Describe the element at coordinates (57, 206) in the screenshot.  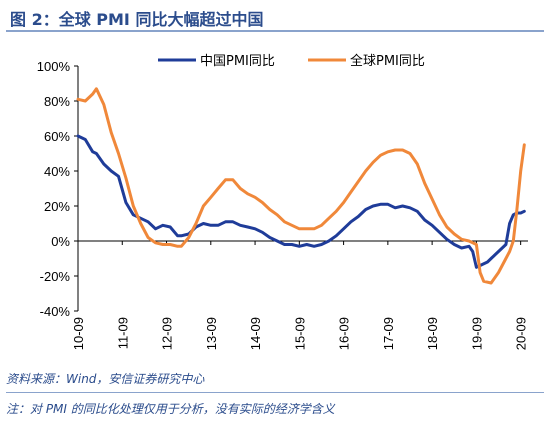
I see `y-tick-label: 20%` at that location.